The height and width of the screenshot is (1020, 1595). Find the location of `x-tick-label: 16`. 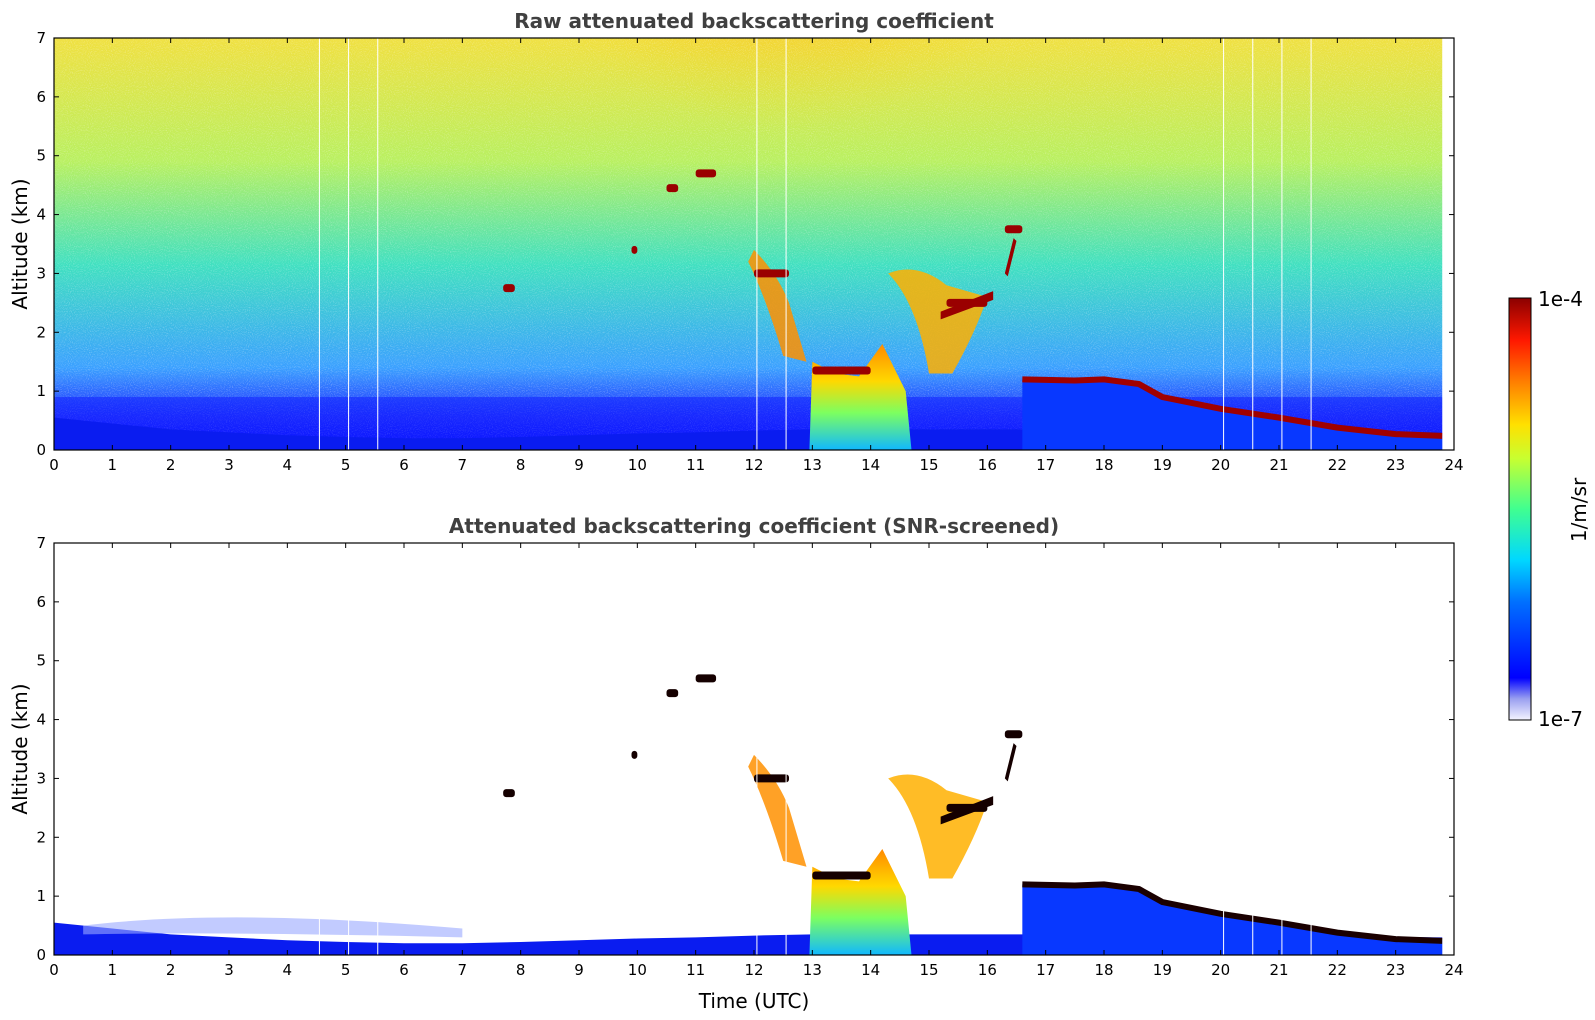

x-tick-label: 16 is located at coordinates (987, 970).